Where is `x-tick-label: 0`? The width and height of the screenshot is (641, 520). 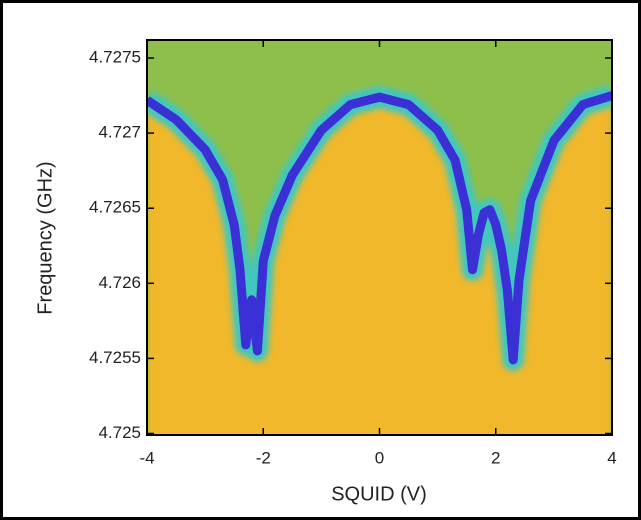 x-tick-label: 0 is located at coordinates (379, 457).